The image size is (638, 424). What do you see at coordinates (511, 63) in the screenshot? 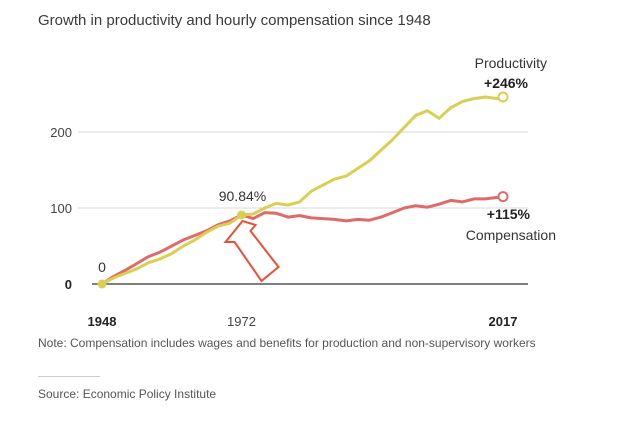
I see `annotation-label: Productivity` at bounding box center [511, 63].